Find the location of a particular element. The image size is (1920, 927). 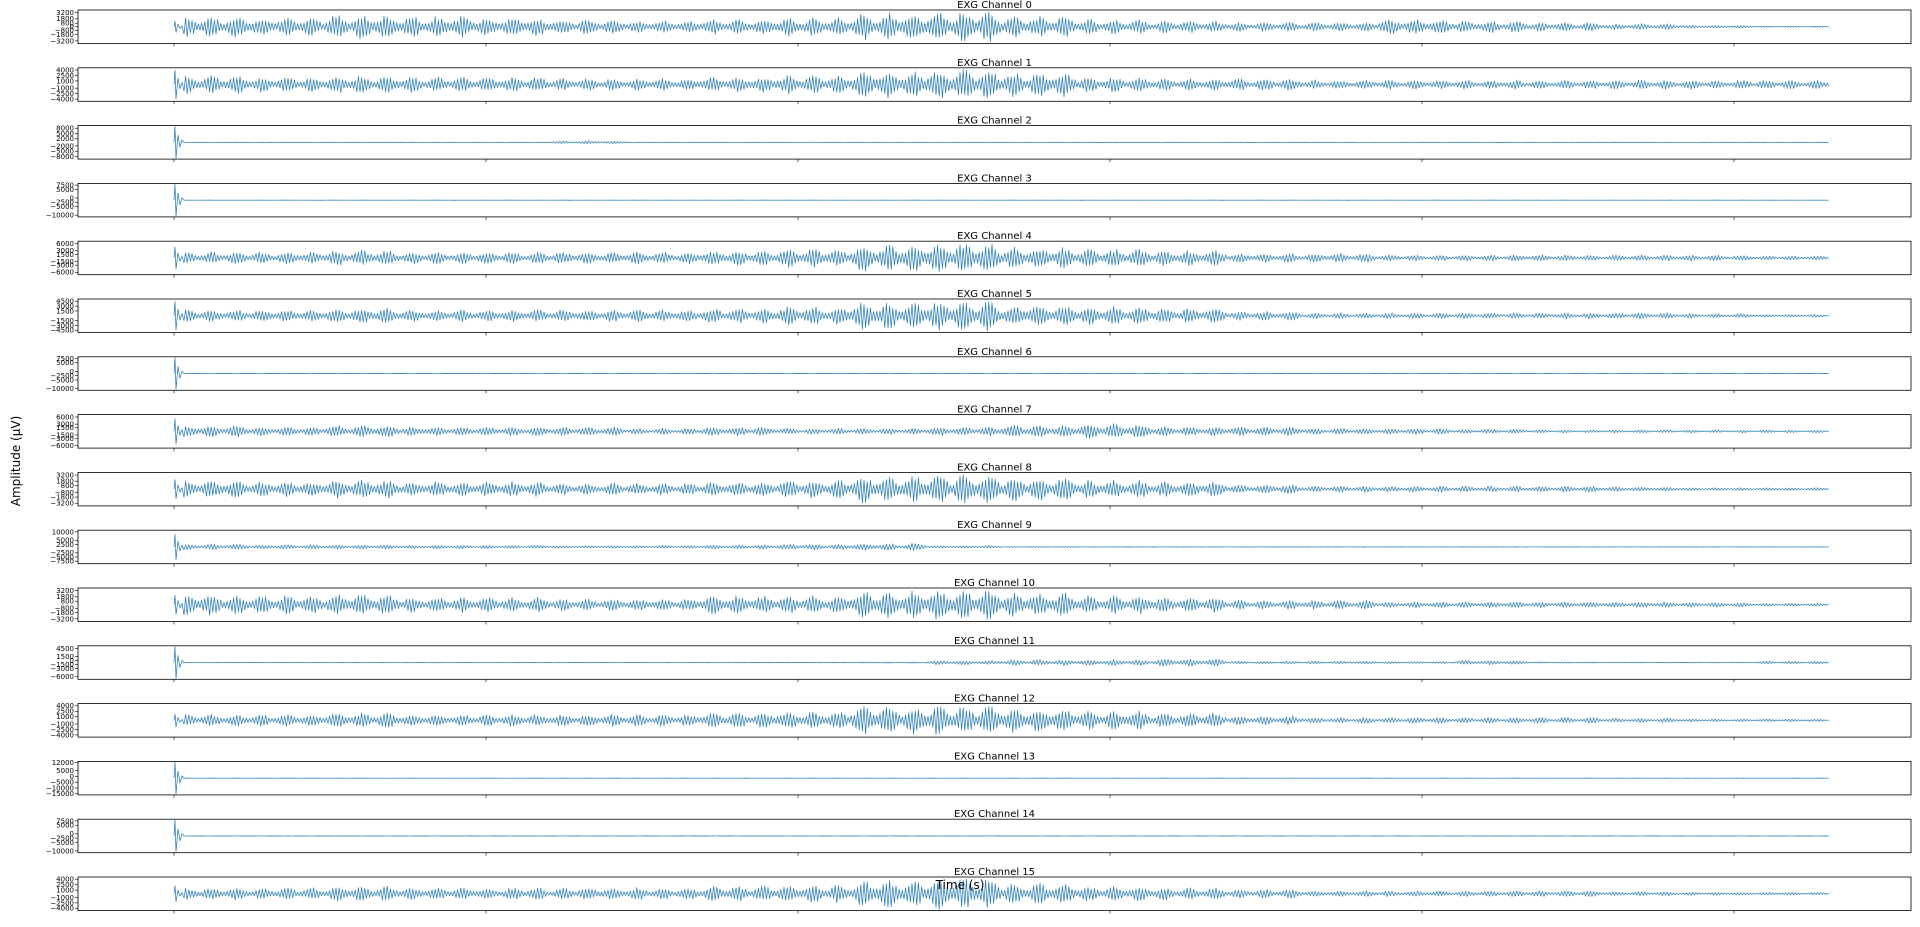

y-tick-label: 2000 is located at coordinates (65, 139).